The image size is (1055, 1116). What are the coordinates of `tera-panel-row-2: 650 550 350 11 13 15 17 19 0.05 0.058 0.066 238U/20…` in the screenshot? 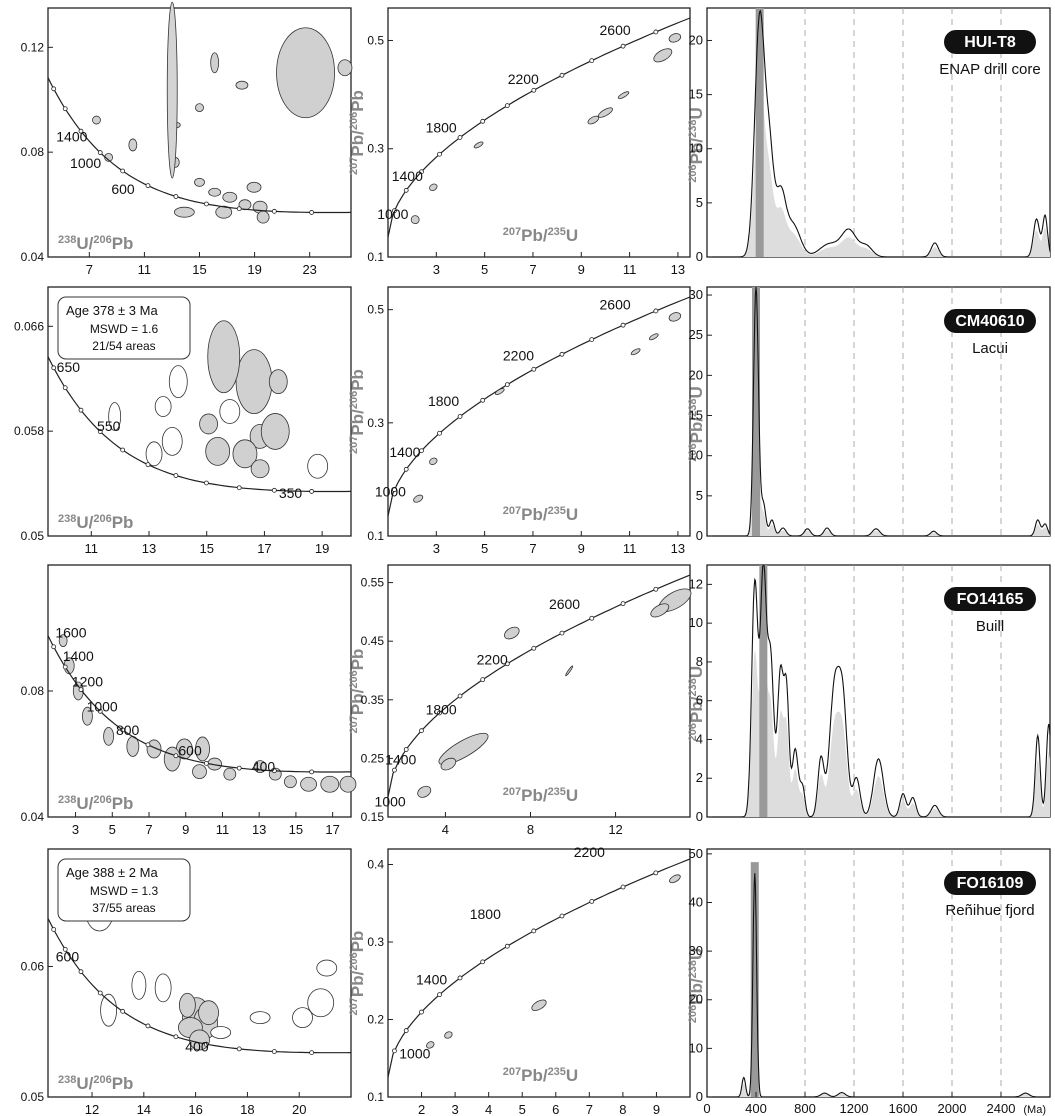 It's located at (190, 421).